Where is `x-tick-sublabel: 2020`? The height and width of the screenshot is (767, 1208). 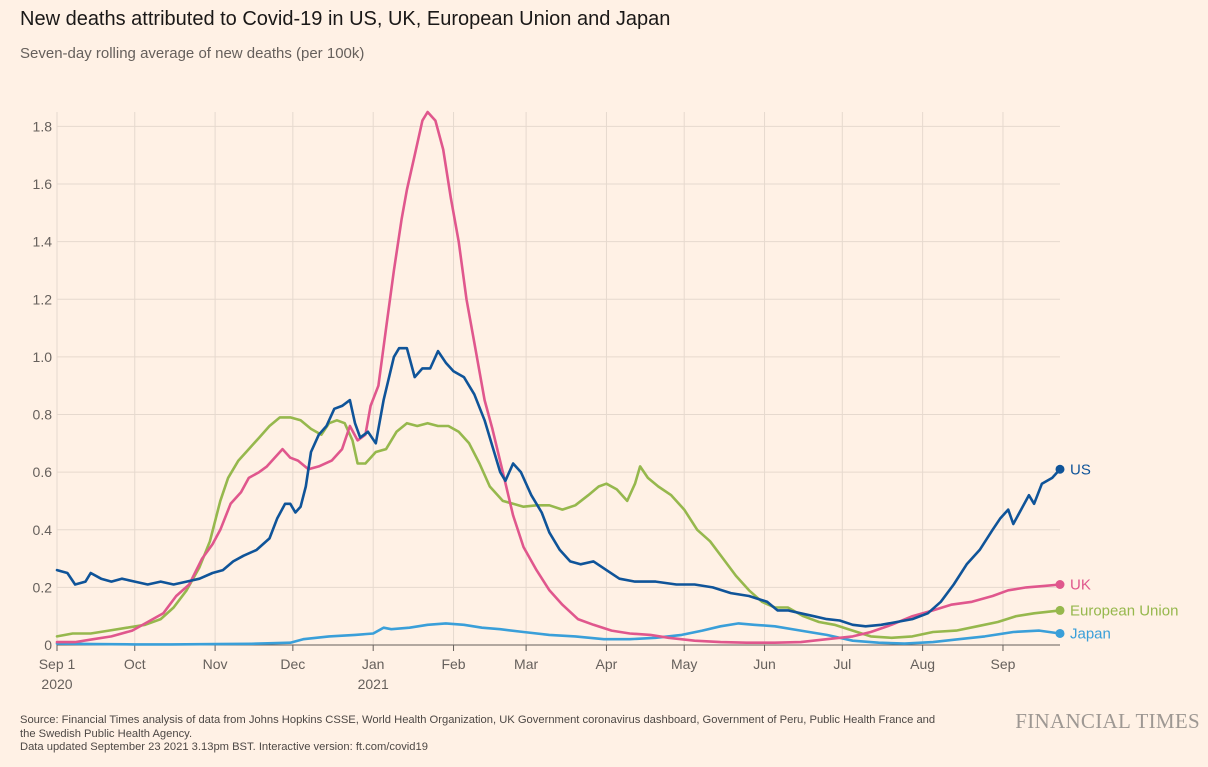
x-tick-sublabel: 2020 is located at coordinates (56, 684).